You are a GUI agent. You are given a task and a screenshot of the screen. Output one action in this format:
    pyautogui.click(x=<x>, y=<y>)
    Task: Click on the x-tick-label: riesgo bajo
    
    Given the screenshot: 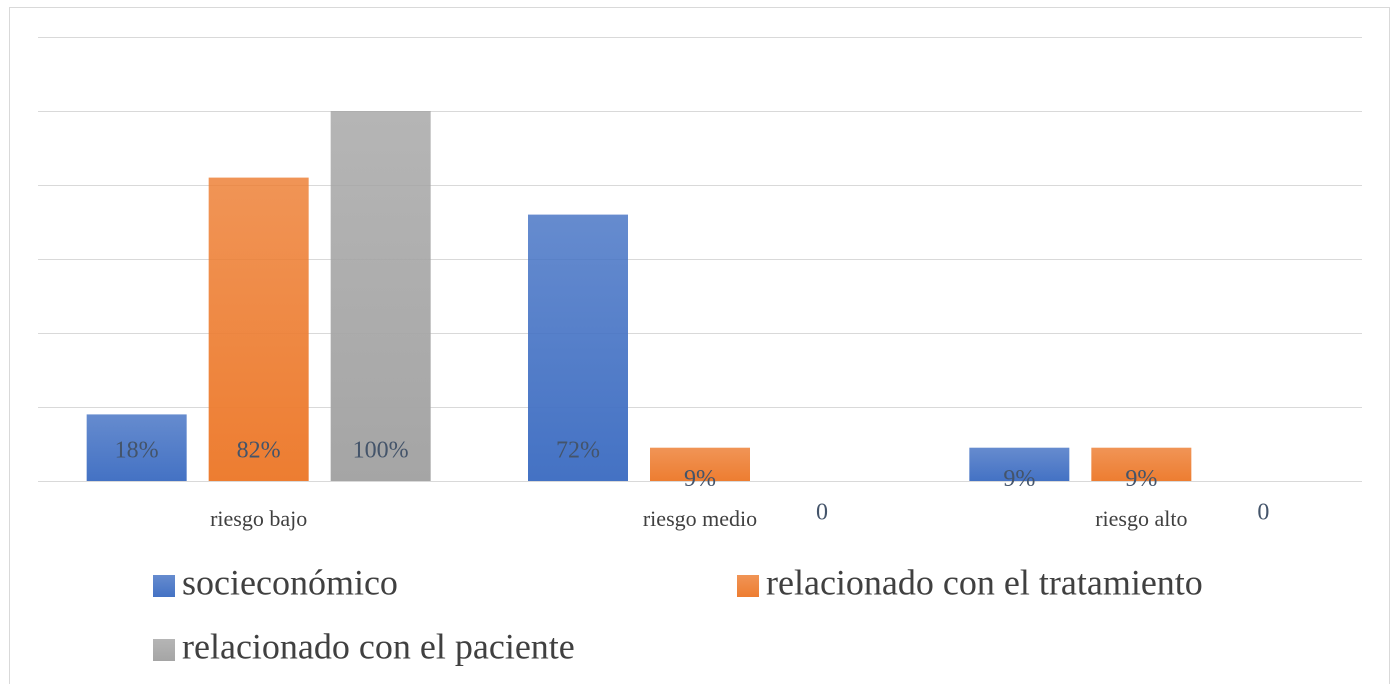 What is the action you would take?
    pyautogui.click(x=258, y=518)
    